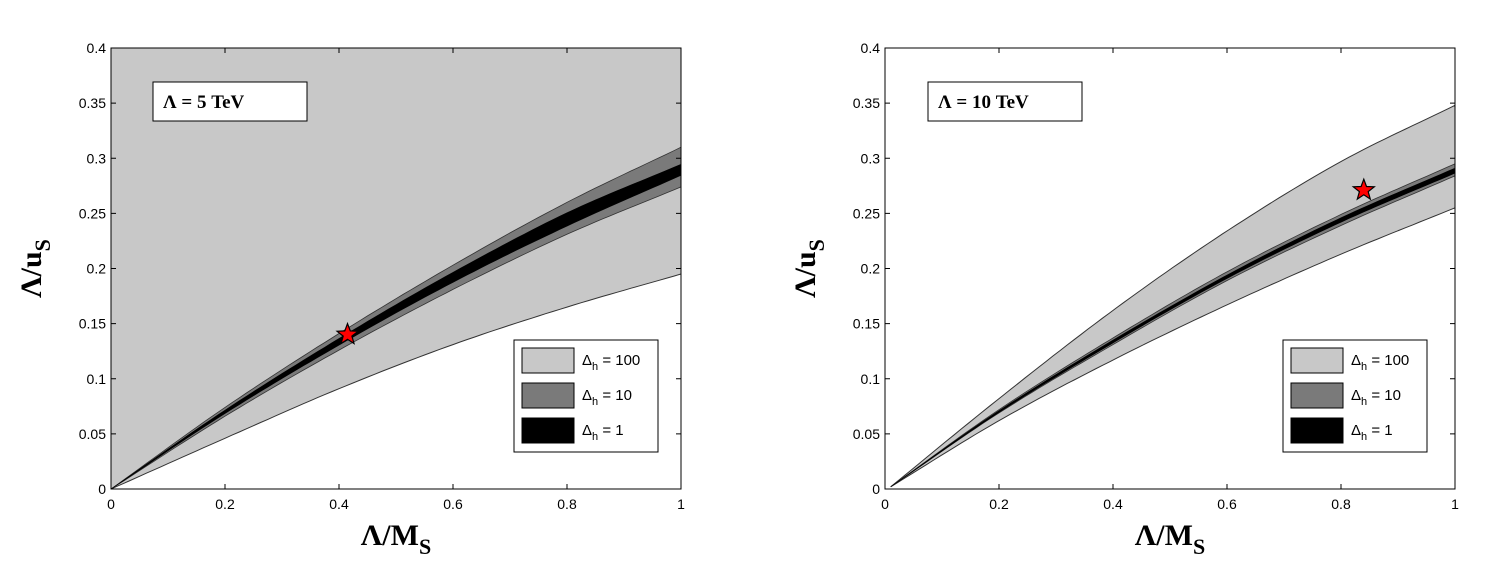  What do you see at coordinates (983, 102) in the screenshot?
I see `annotation-text: Λ = 10 TeV` at bounding box center [983, 102].